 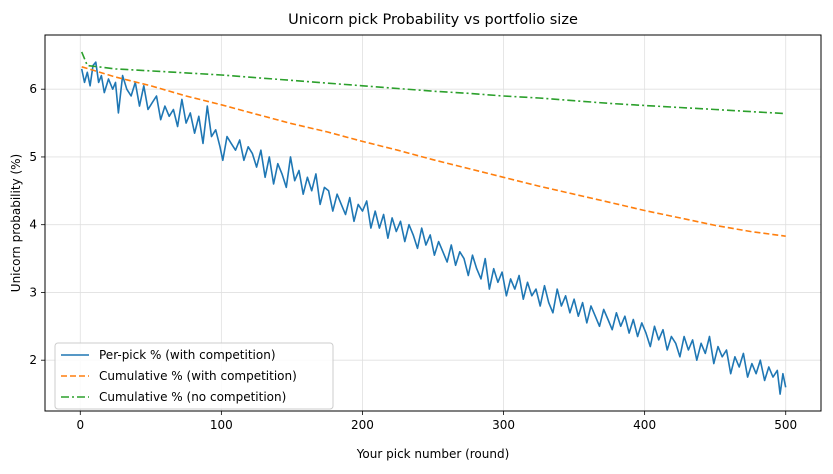 I want to click on legend-label: Cumulative % (with competition), so click(x=198, y=376).